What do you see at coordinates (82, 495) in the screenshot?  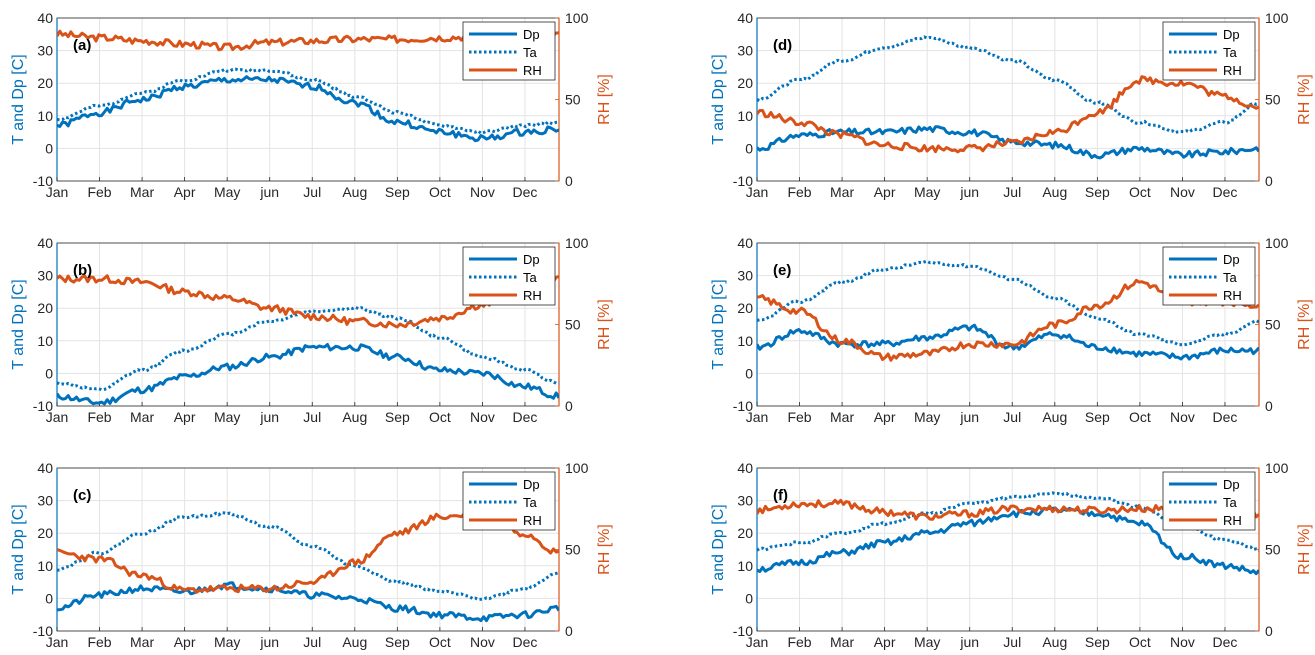 I see `panel-label: (c)` at bounding box center [82, 495].